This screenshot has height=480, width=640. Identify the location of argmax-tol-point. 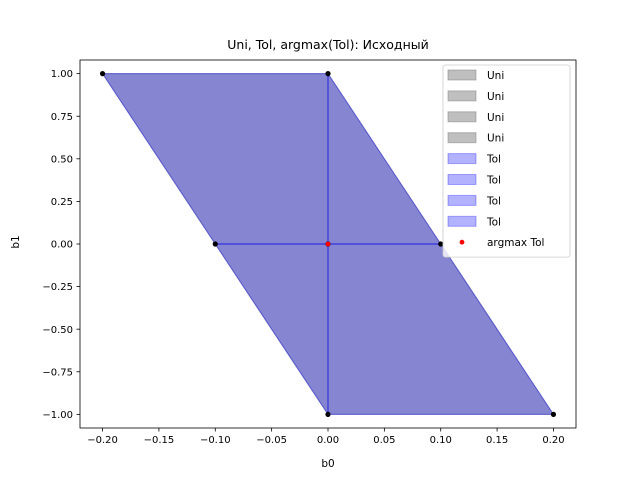
(328, 244).